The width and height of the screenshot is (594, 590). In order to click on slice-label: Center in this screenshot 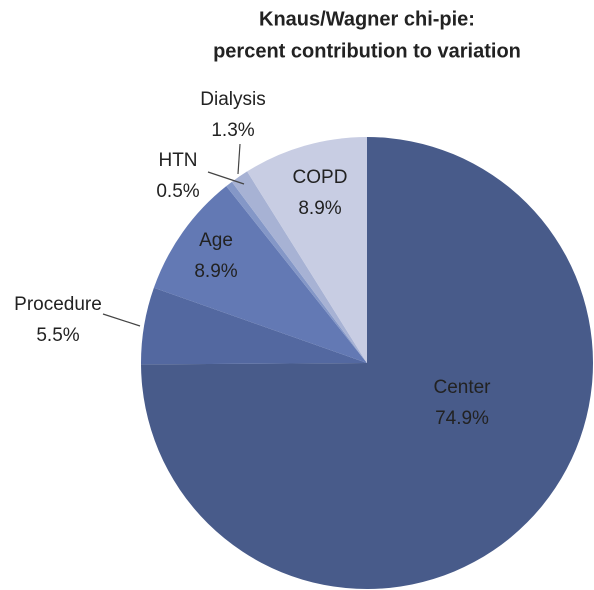, I will do `click(462, 387)`.